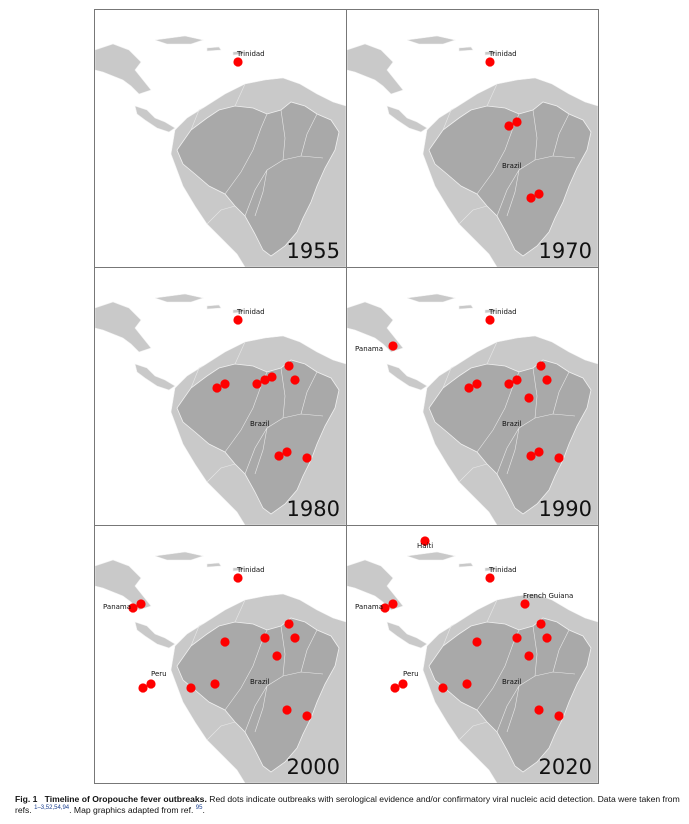 The width and height of the screenshot is (689, 824). What do you see at coordinates (199, 808) in the screenshot?
I see `caption-refs: 95` at bounding box center [199, 808].